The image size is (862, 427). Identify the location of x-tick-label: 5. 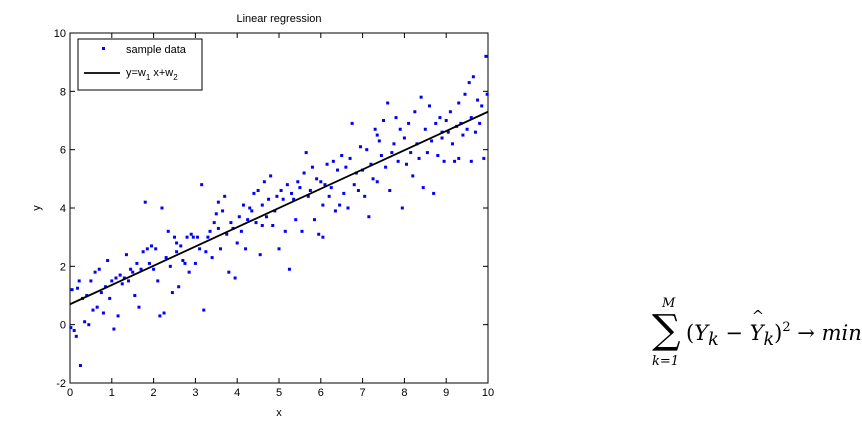
(279, 393).